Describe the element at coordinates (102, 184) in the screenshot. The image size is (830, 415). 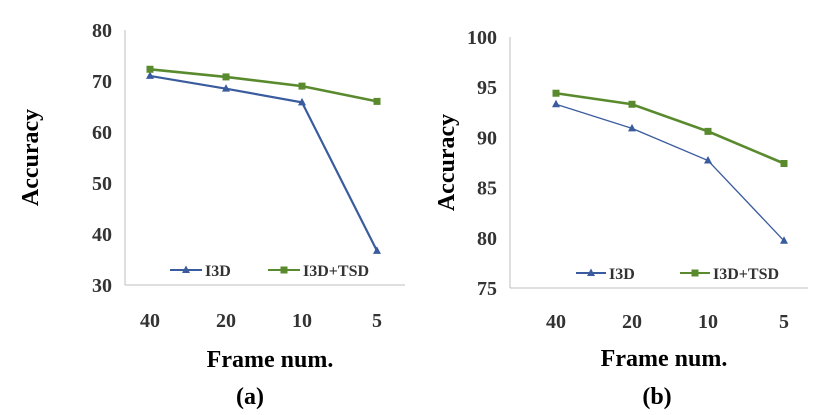
I see `y-tick-label: 50` at that location.